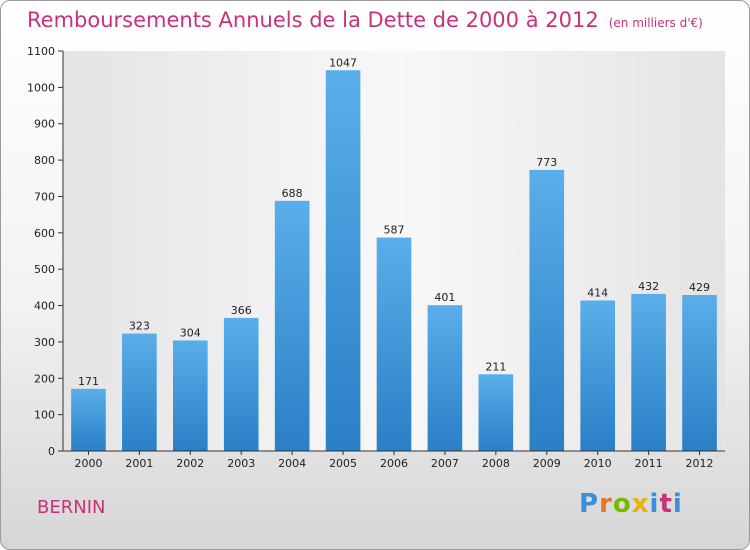 Image resolution: width=750 pixels, height=550 pixels. Describe the element at coordinates (699, 373) in the screenshot. I see `bar-2012` at that location.